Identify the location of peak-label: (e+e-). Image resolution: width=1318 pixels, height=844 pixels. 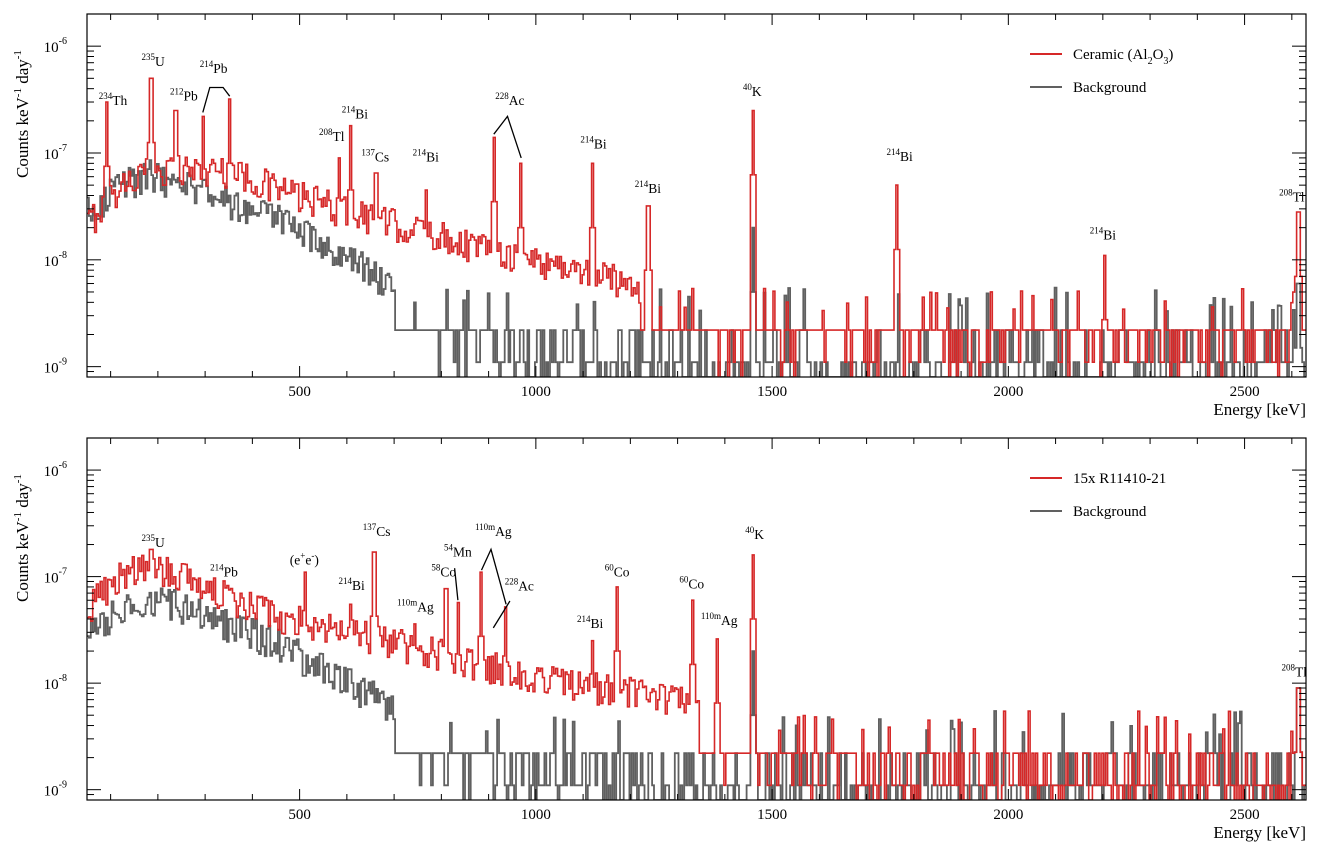
(304, 558).